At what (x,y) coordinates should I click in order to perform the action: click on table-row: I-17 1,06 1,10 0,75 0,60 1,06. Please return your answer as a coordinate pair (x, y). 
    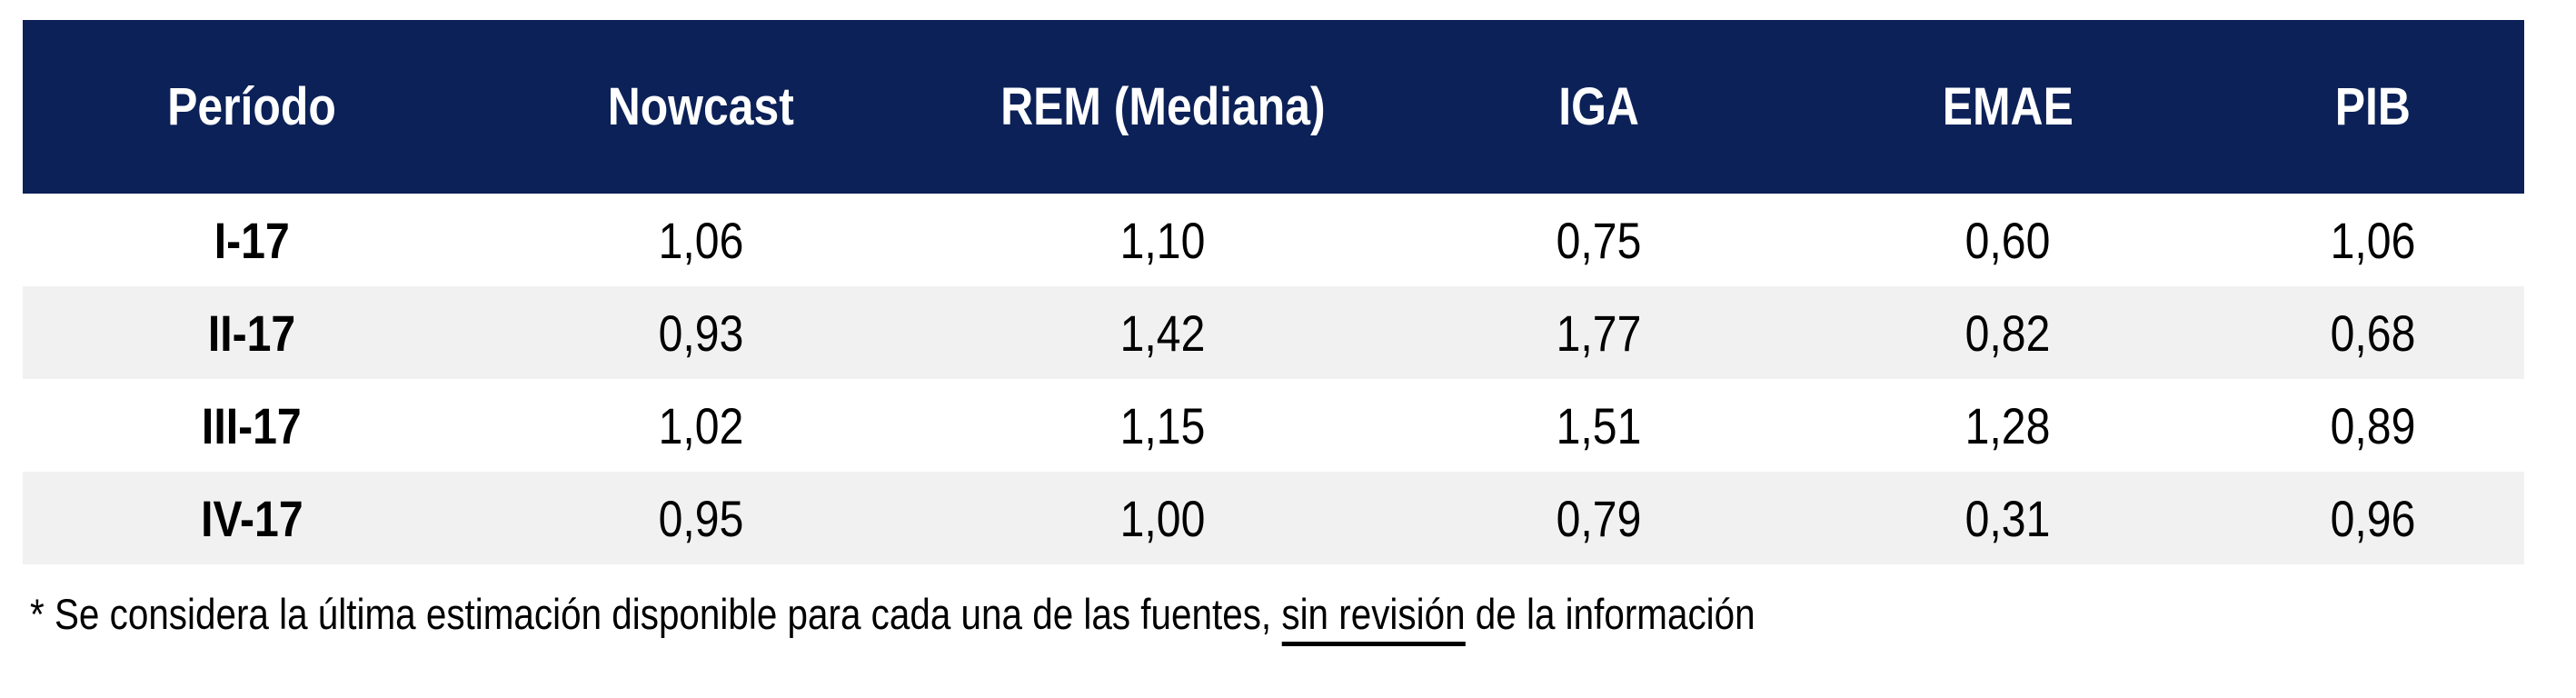
    Looking at the image, I should click on (1273, 240).